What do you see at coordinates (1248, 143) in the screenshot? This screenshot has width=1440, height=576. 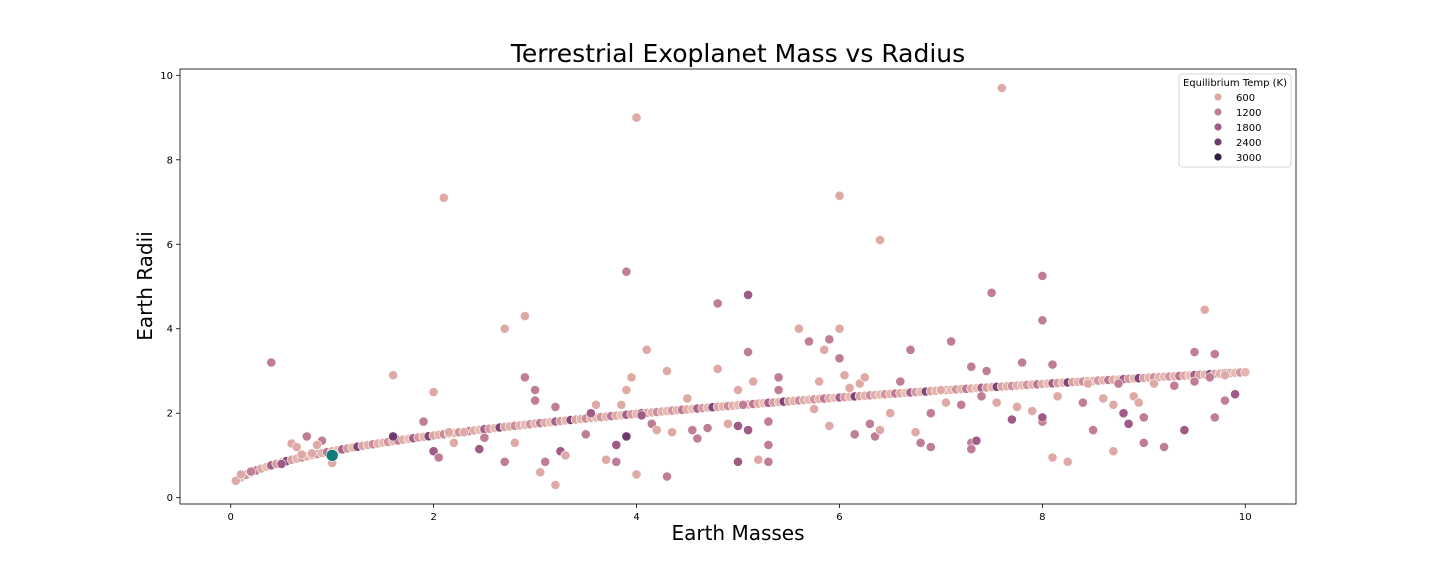 I see `legend-label: 2400` at bounding box center [1248, 143].